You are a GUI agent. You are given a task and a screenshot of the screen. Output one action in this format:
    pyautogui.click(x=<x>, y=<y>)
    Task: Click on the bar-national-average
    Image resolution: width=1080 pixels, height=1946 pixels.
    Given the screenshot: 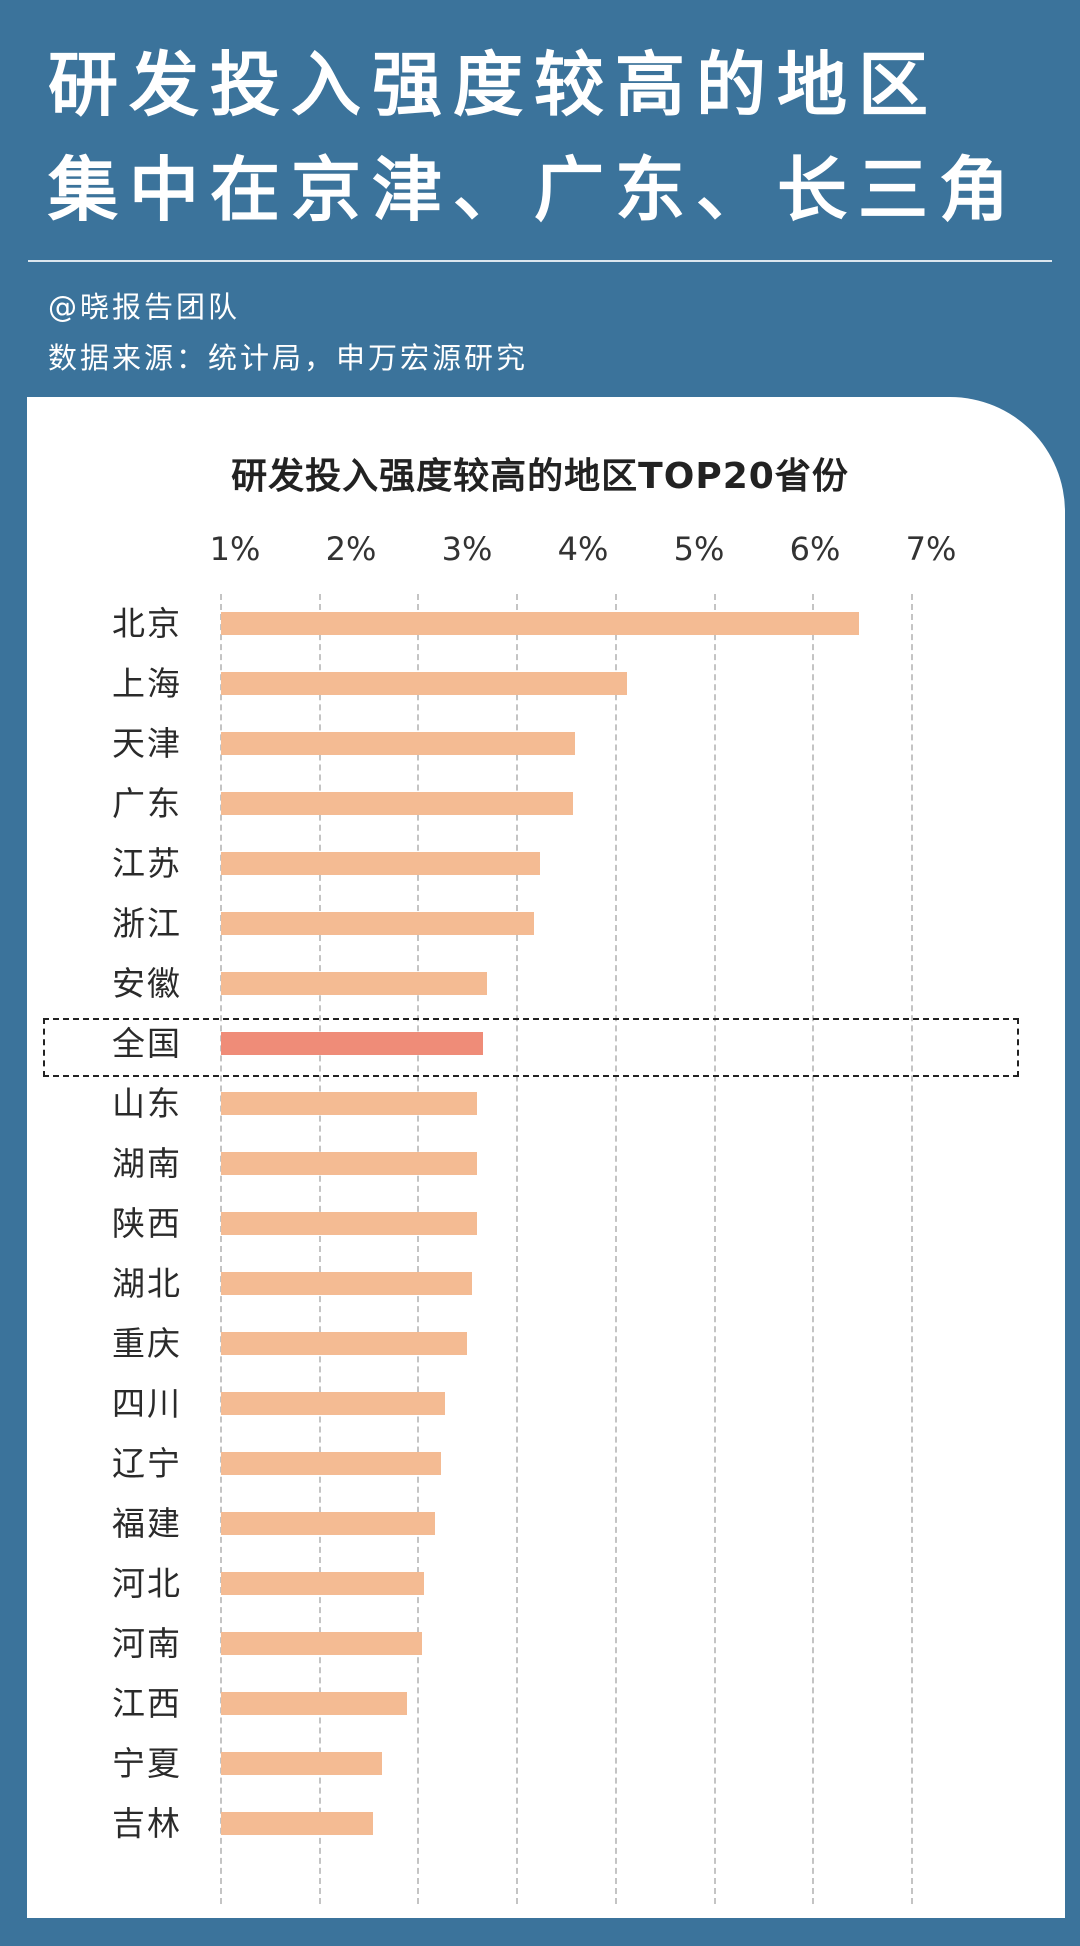 What is the action you would take?
    pyautogui.click(x=352, y=1043)
    